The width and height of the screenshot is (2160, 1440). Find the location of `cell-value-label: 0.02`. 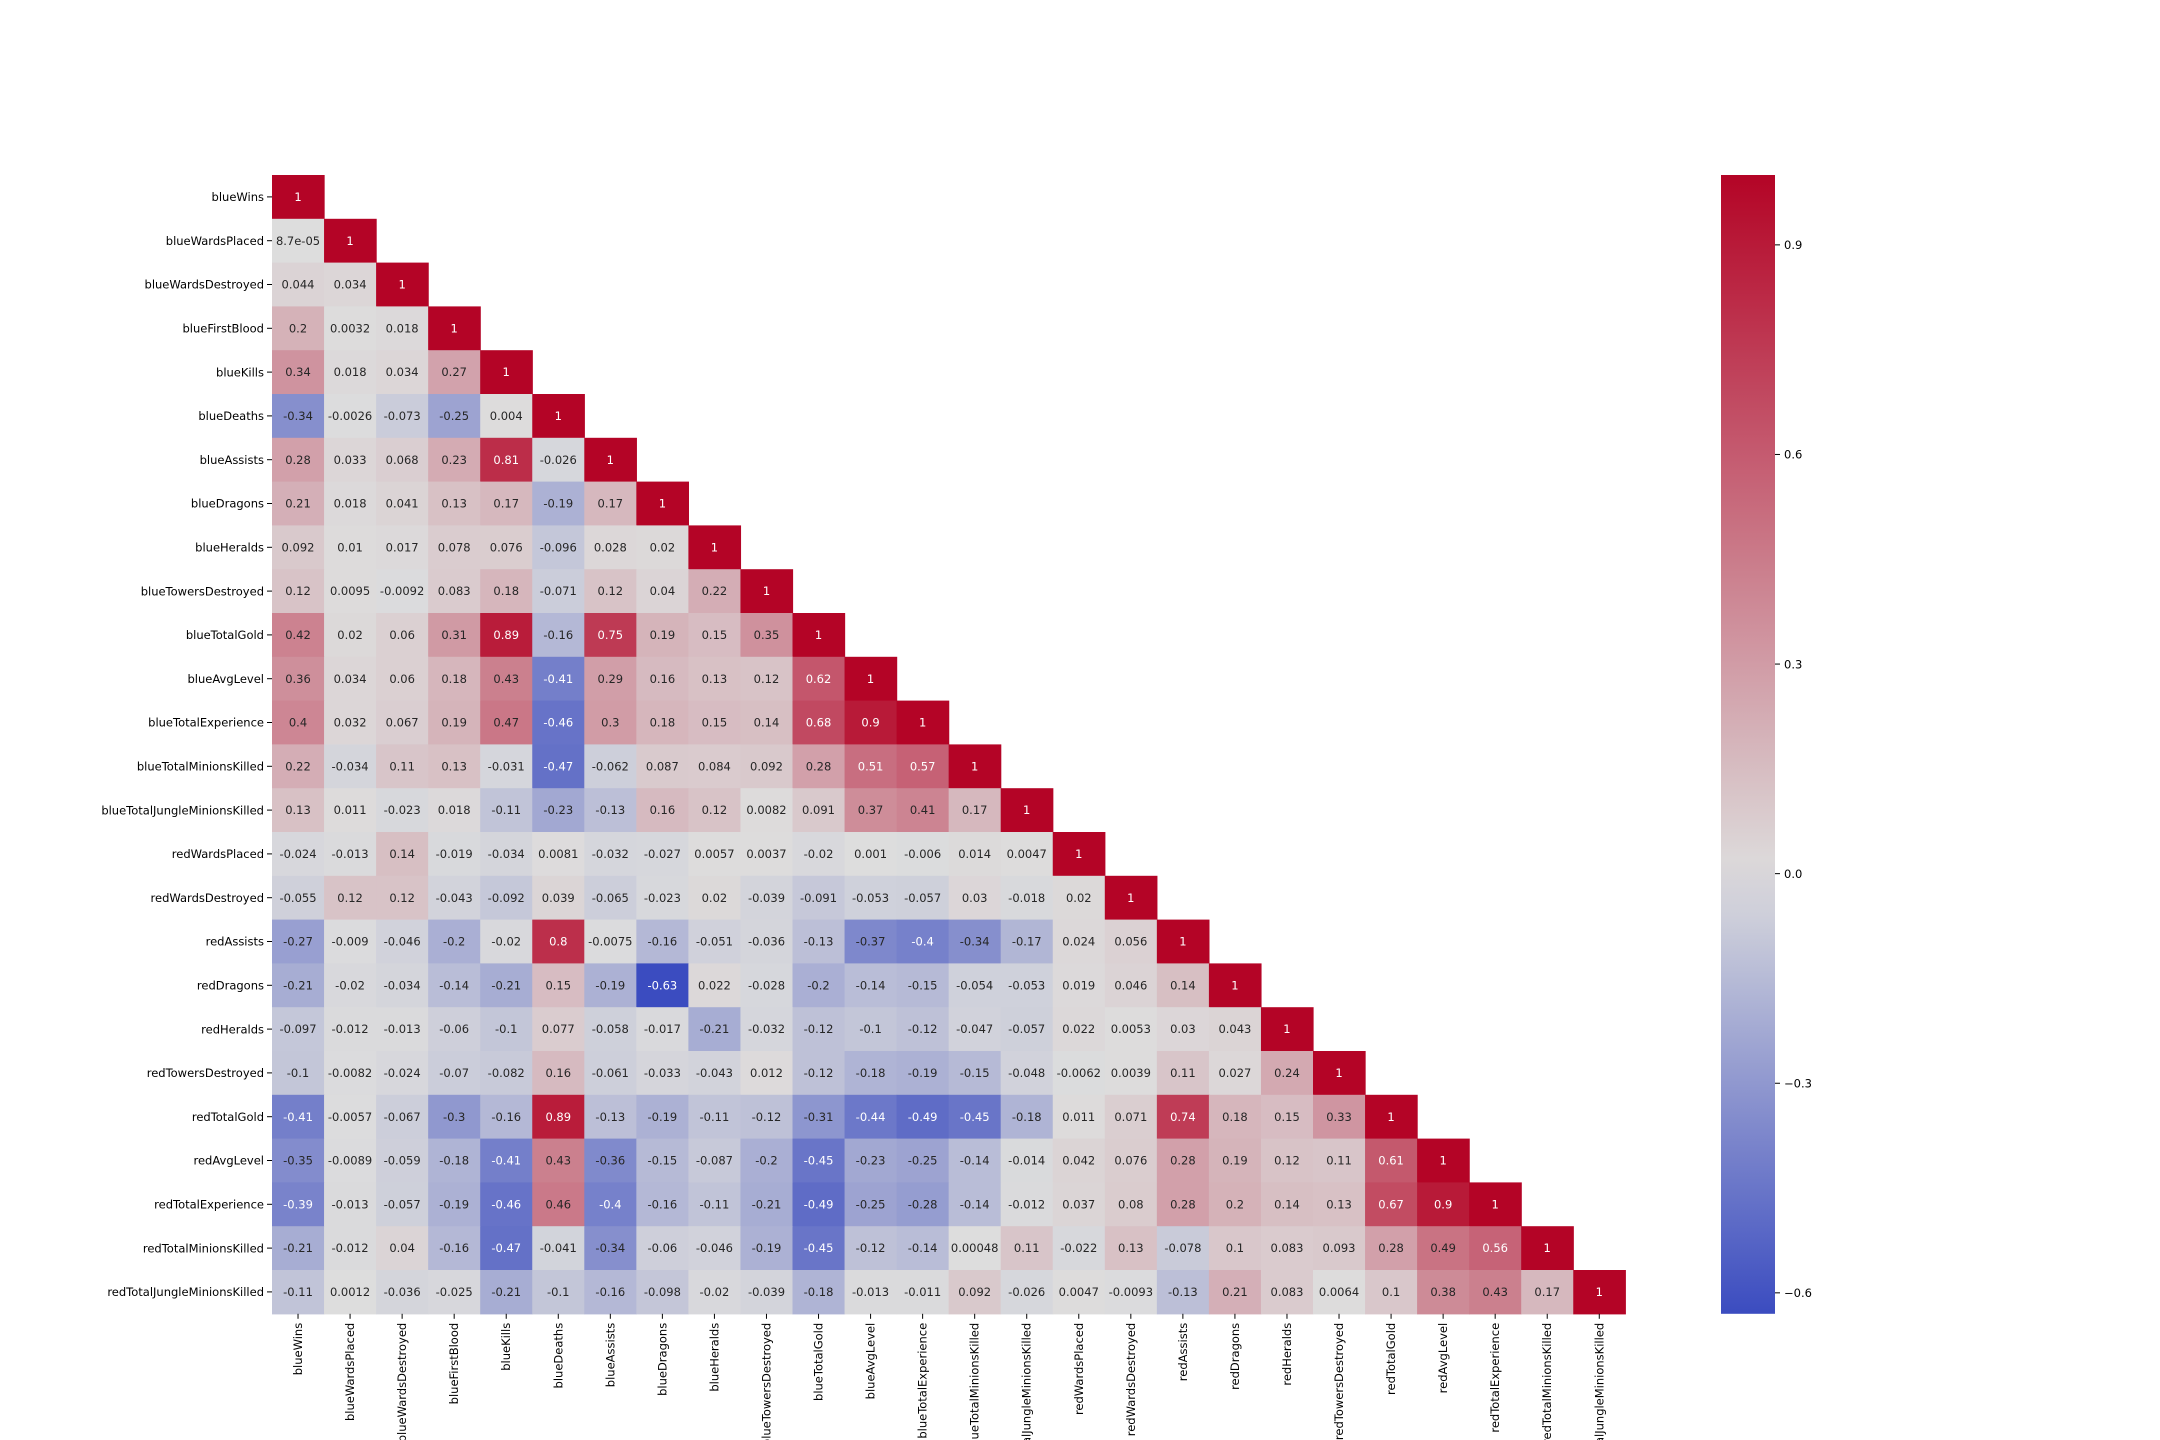

cell-value-label: 0.02 is located at coordinates (1079, 898).